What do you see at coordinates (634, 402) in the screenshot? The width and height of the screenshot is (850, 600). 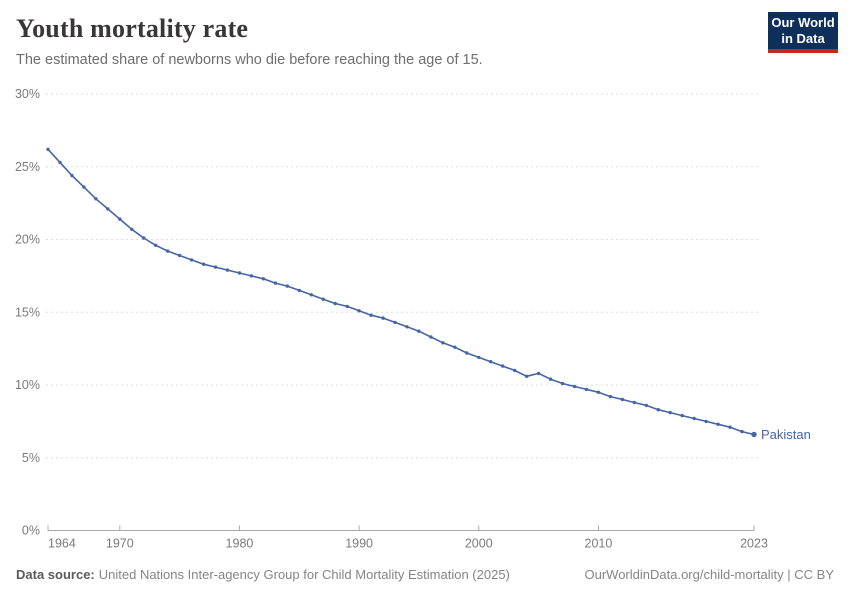 I see `data-point-2013` at bounding box center [634, 402].